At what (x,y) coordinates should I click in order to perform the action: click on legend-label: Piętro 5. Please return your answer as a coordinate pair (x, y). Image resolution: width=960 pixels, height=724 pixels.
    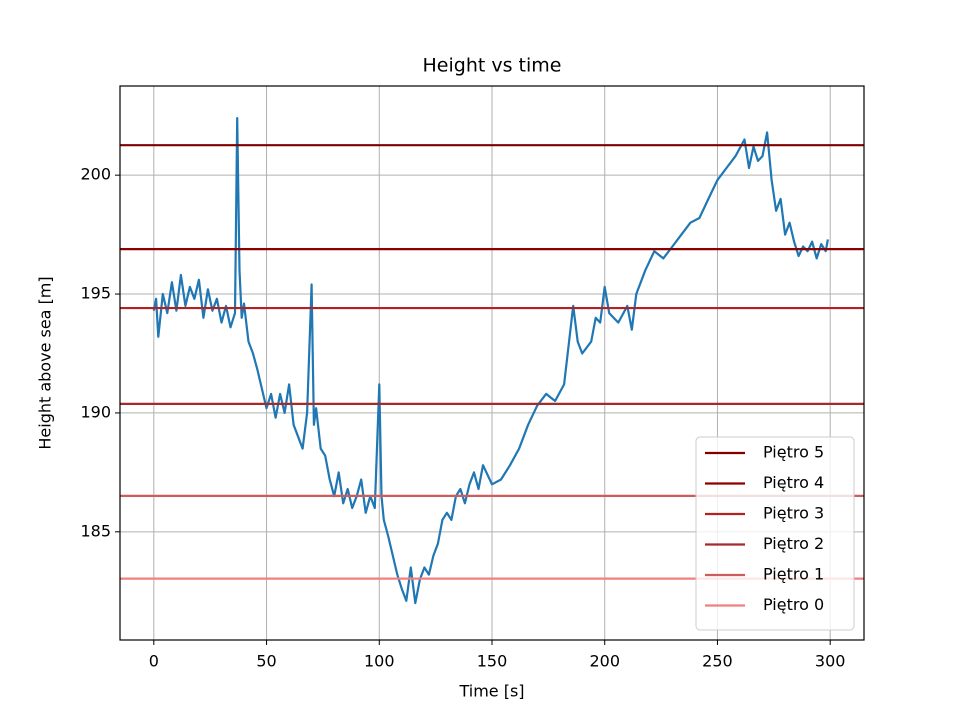
    Looking at the image, I should click on (793, 452).